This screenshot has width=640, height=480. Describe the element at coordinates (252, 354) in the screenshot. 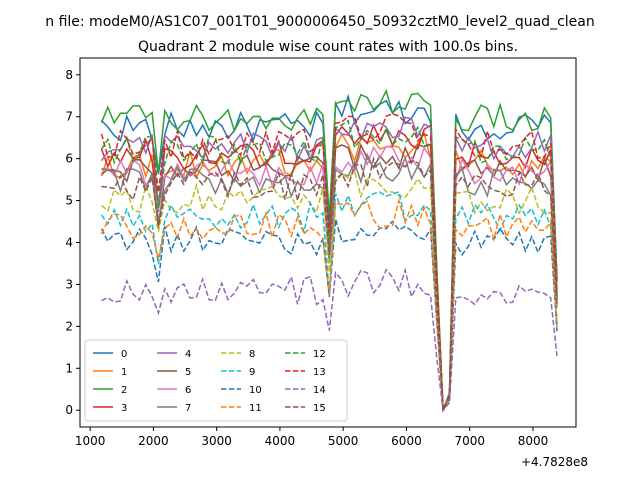

I see `legend-label-8: 8` at that location.